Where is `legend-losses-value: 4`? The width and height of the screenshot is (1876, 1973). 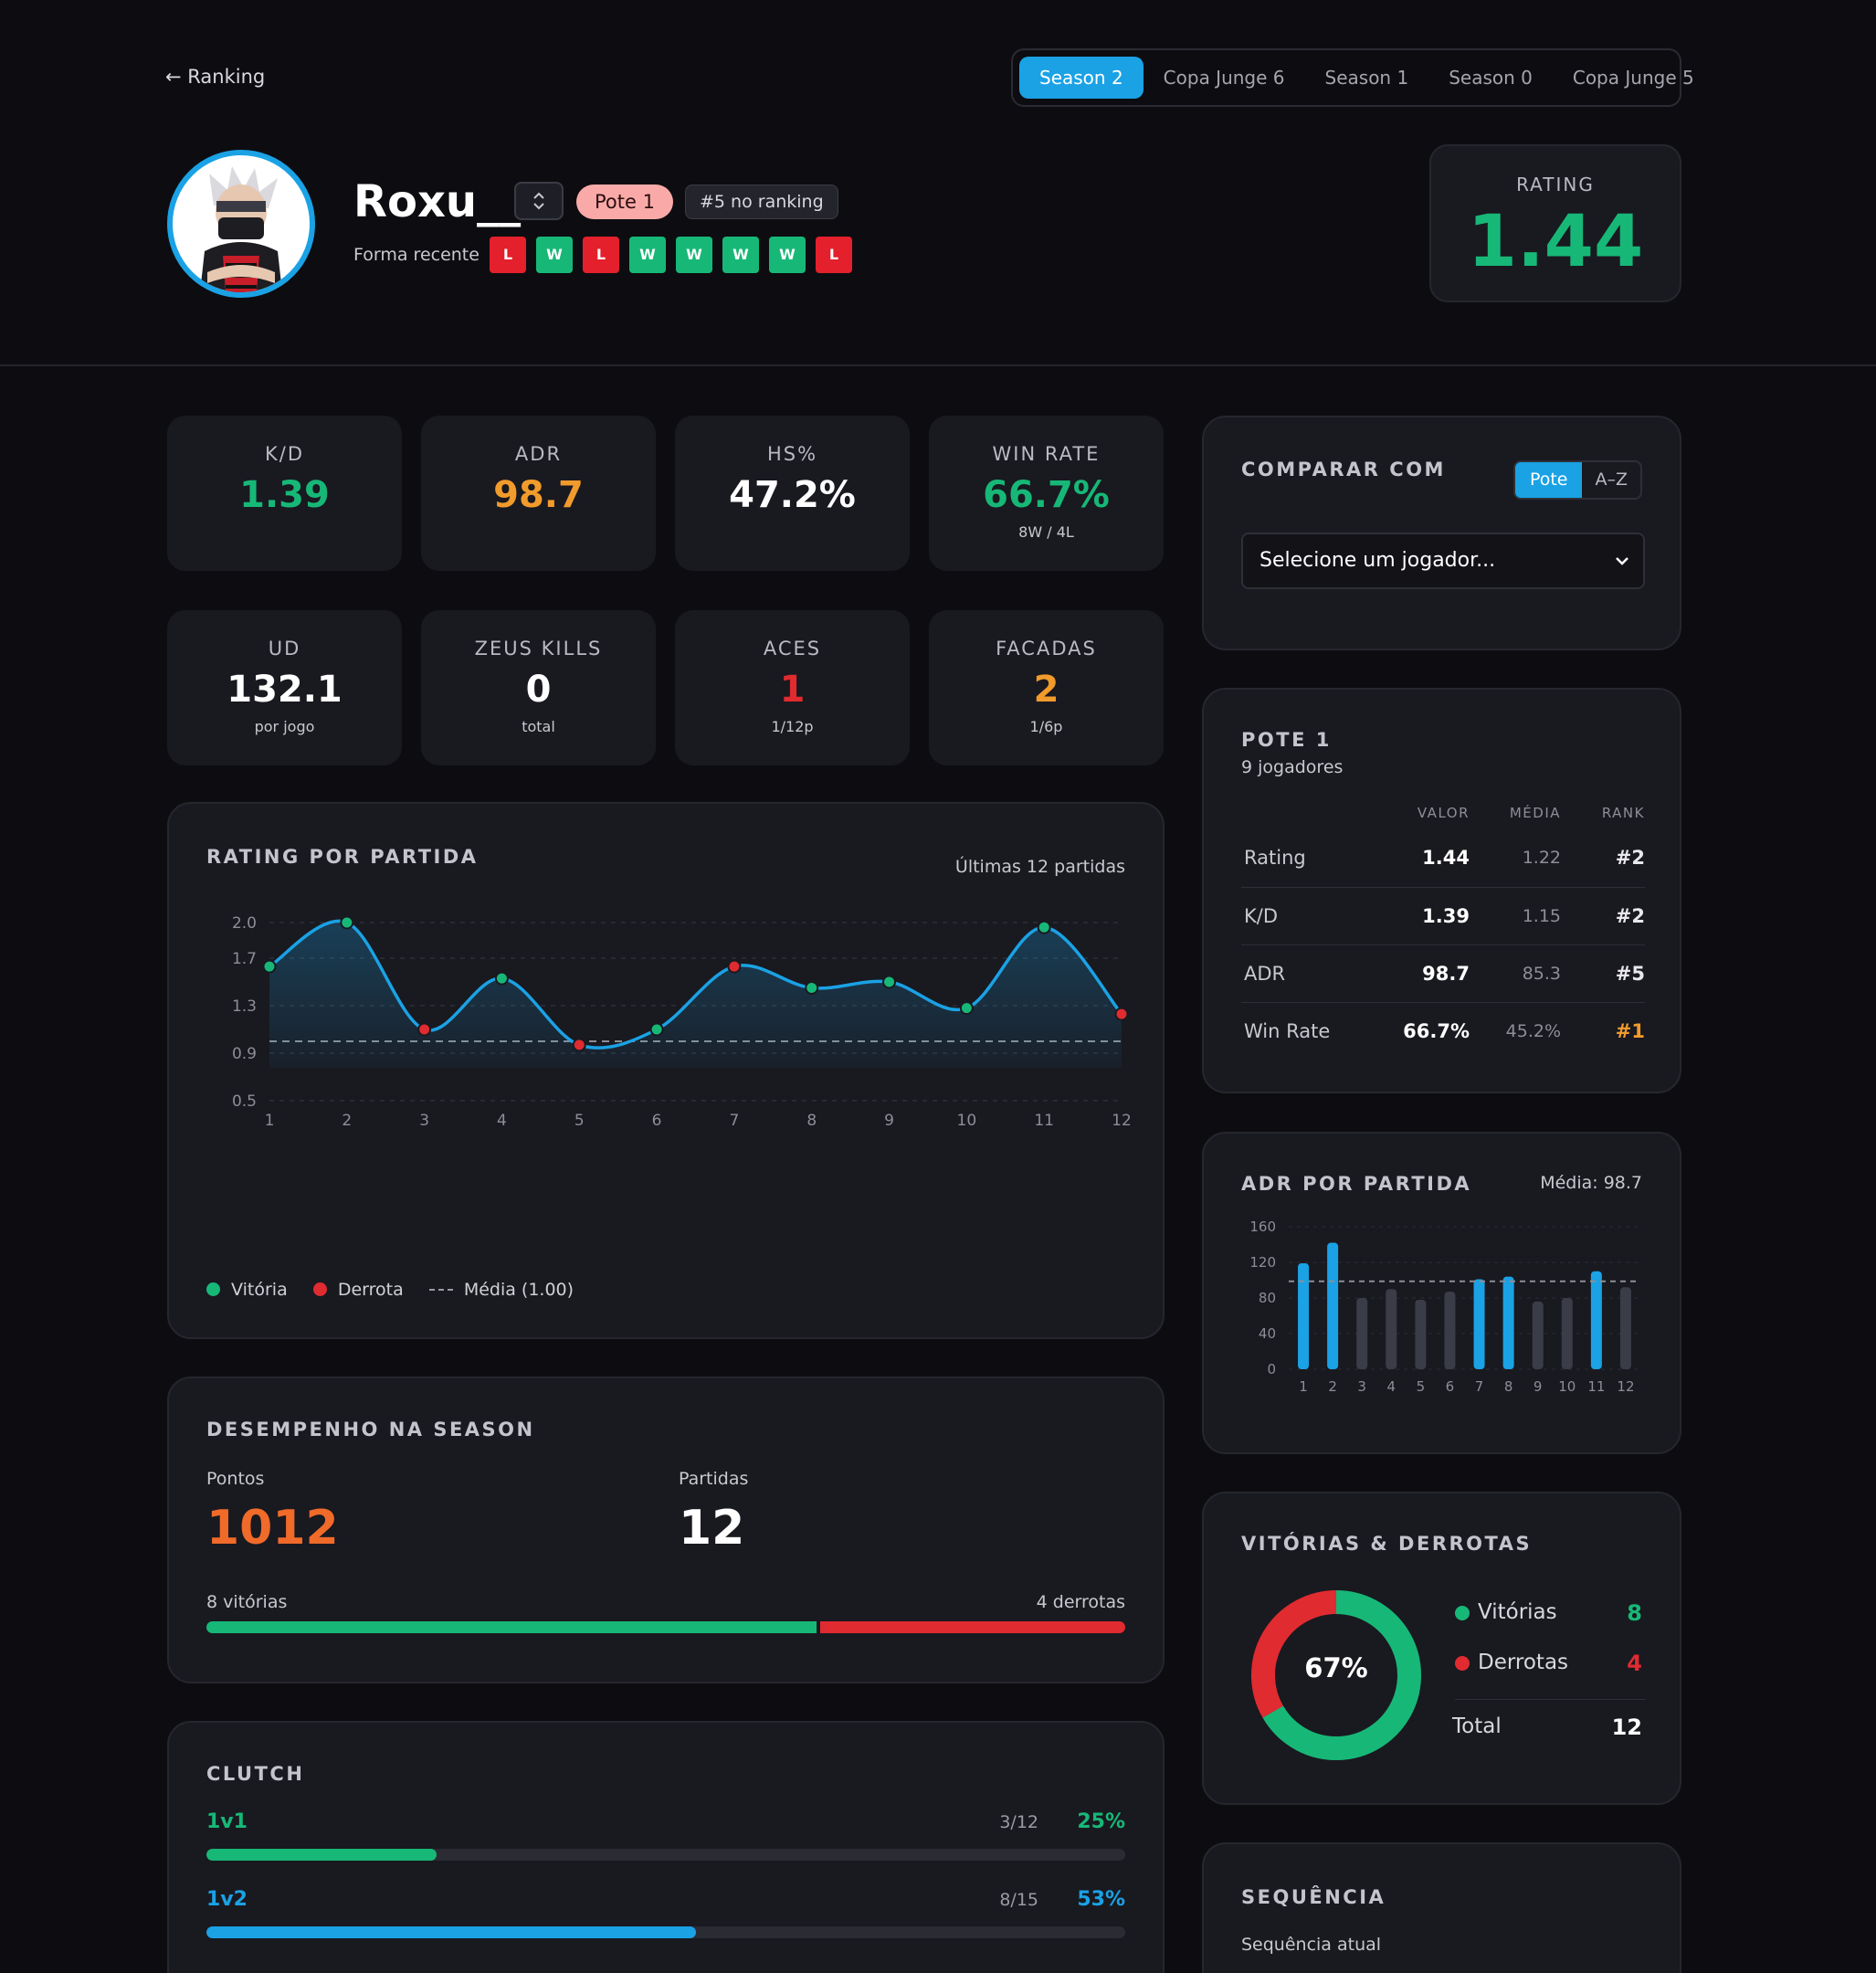 legend-losses-value: 4 is located at coordinates (1634, 1664).